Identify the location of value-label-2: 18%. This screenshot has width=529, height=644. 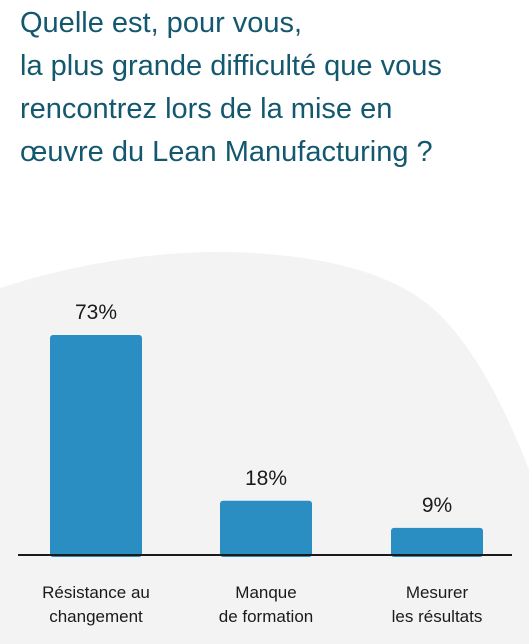
(266, 478).